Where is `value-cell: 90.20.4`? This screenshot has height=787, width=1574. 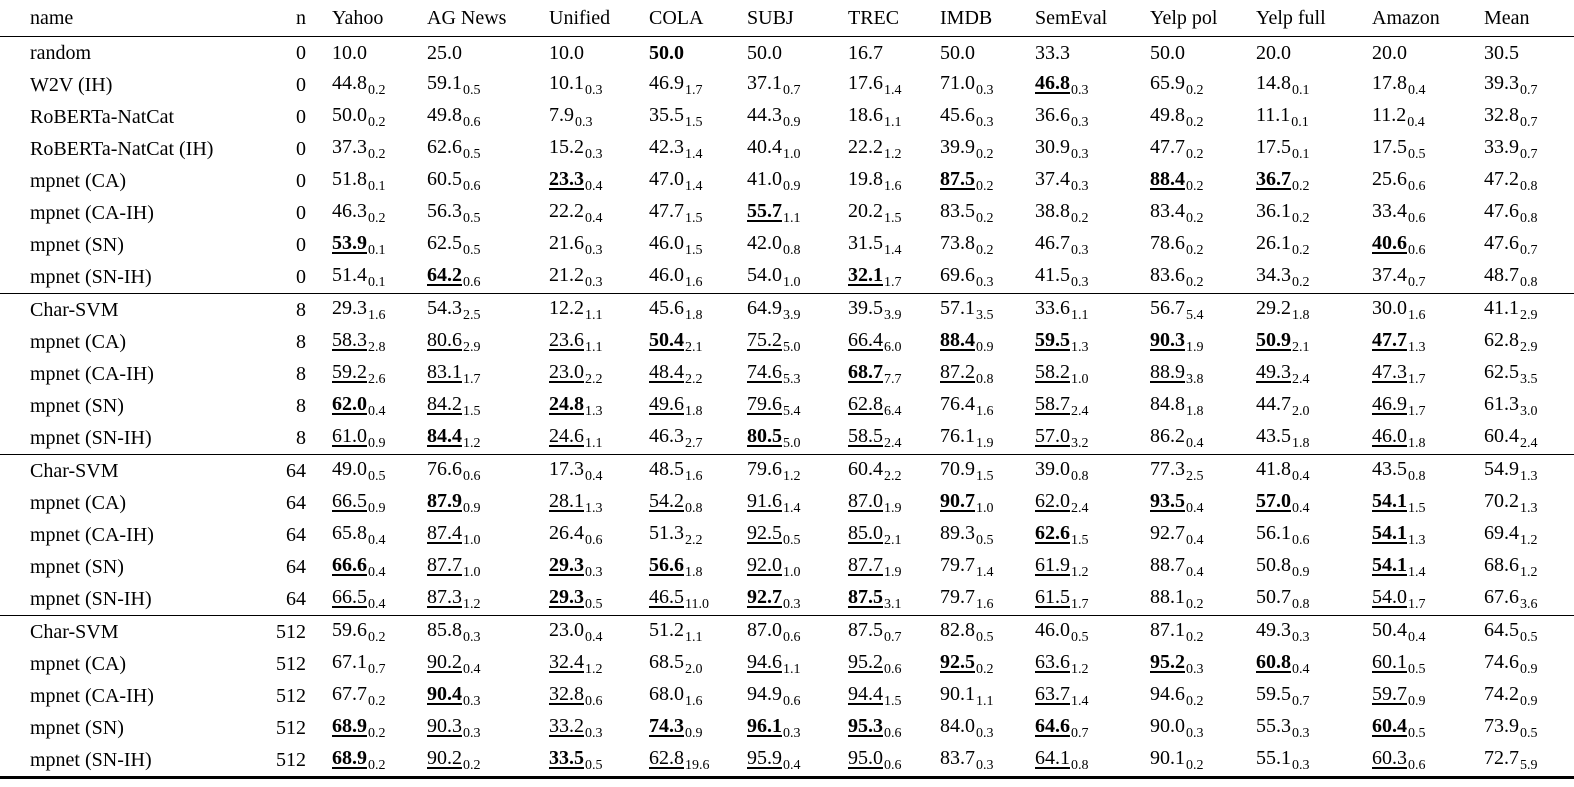
value-cell: 90.20.4 is located at coordinates (488, 664).